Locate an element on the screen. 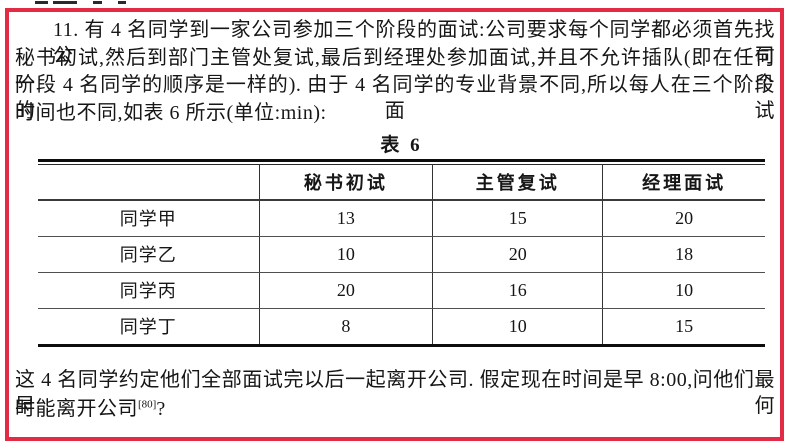 This screenshot has width=791, height=448. table-row: 同学丁 8 10 15 is located at coordinates (401, 326).